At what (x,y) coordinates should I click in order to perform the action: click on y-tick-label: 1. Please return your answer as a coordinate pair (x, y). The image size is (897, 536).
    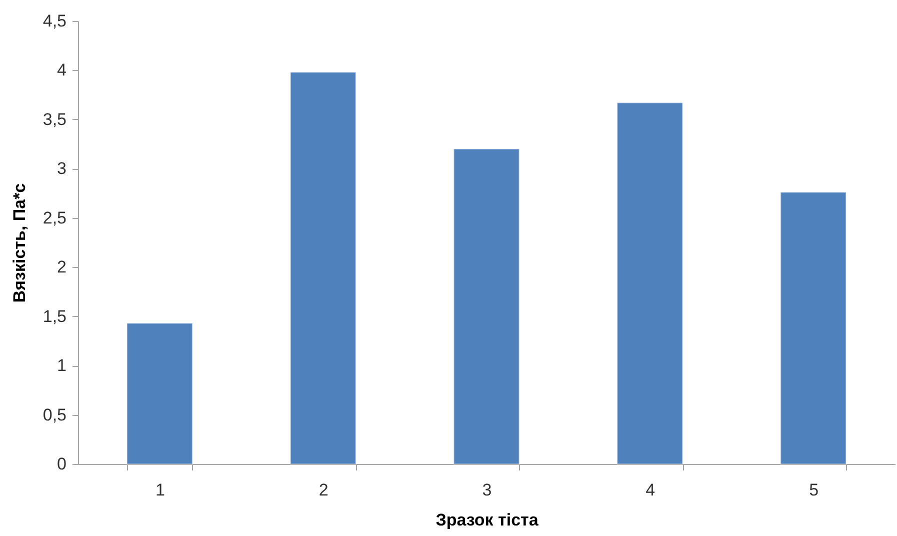
    Looking at the image, I should click on (61, 366).